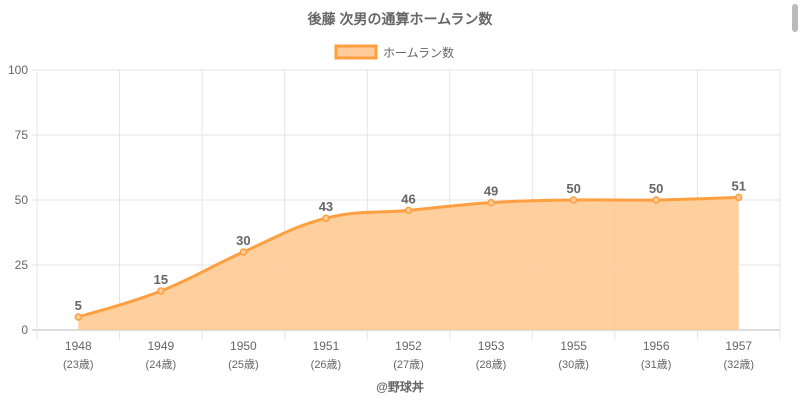 This screenshot has width=800, height=400. Describe the element at coordinates (401, 19) in the screenshot. I see `chart-title: 後藤 次男の通算ホームラン数` at that location.